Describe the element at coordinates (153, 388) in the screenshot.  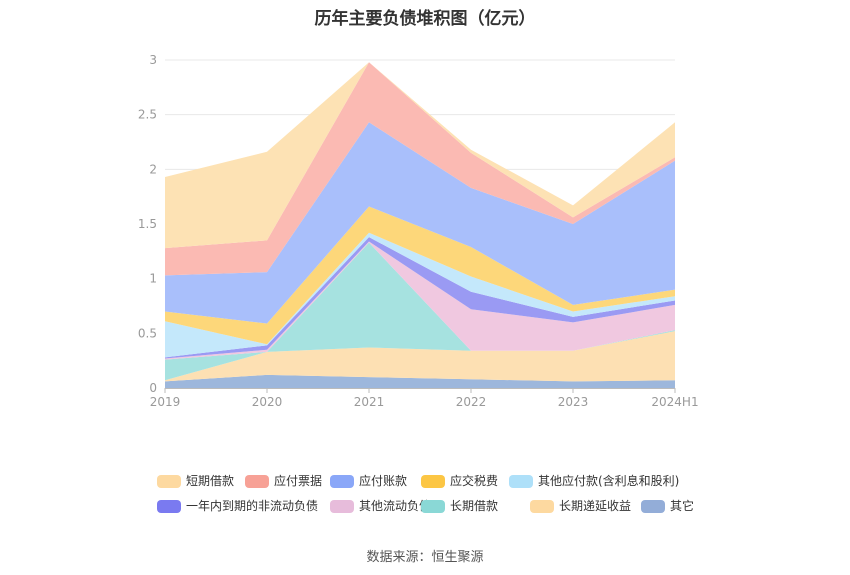
I see `y-tick-label: 0` at that location.